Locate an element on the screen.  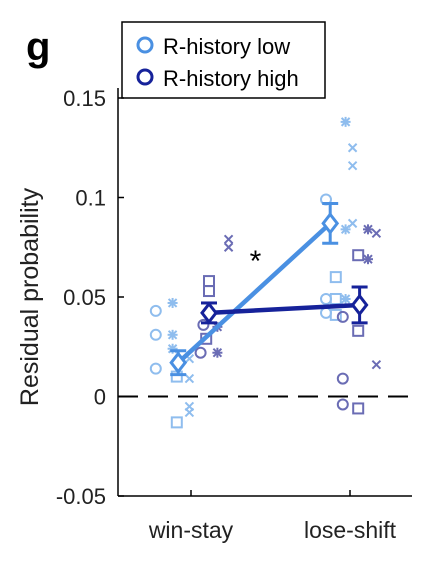
y-tick-label: -0.05 is located at coordinates (81, 496).